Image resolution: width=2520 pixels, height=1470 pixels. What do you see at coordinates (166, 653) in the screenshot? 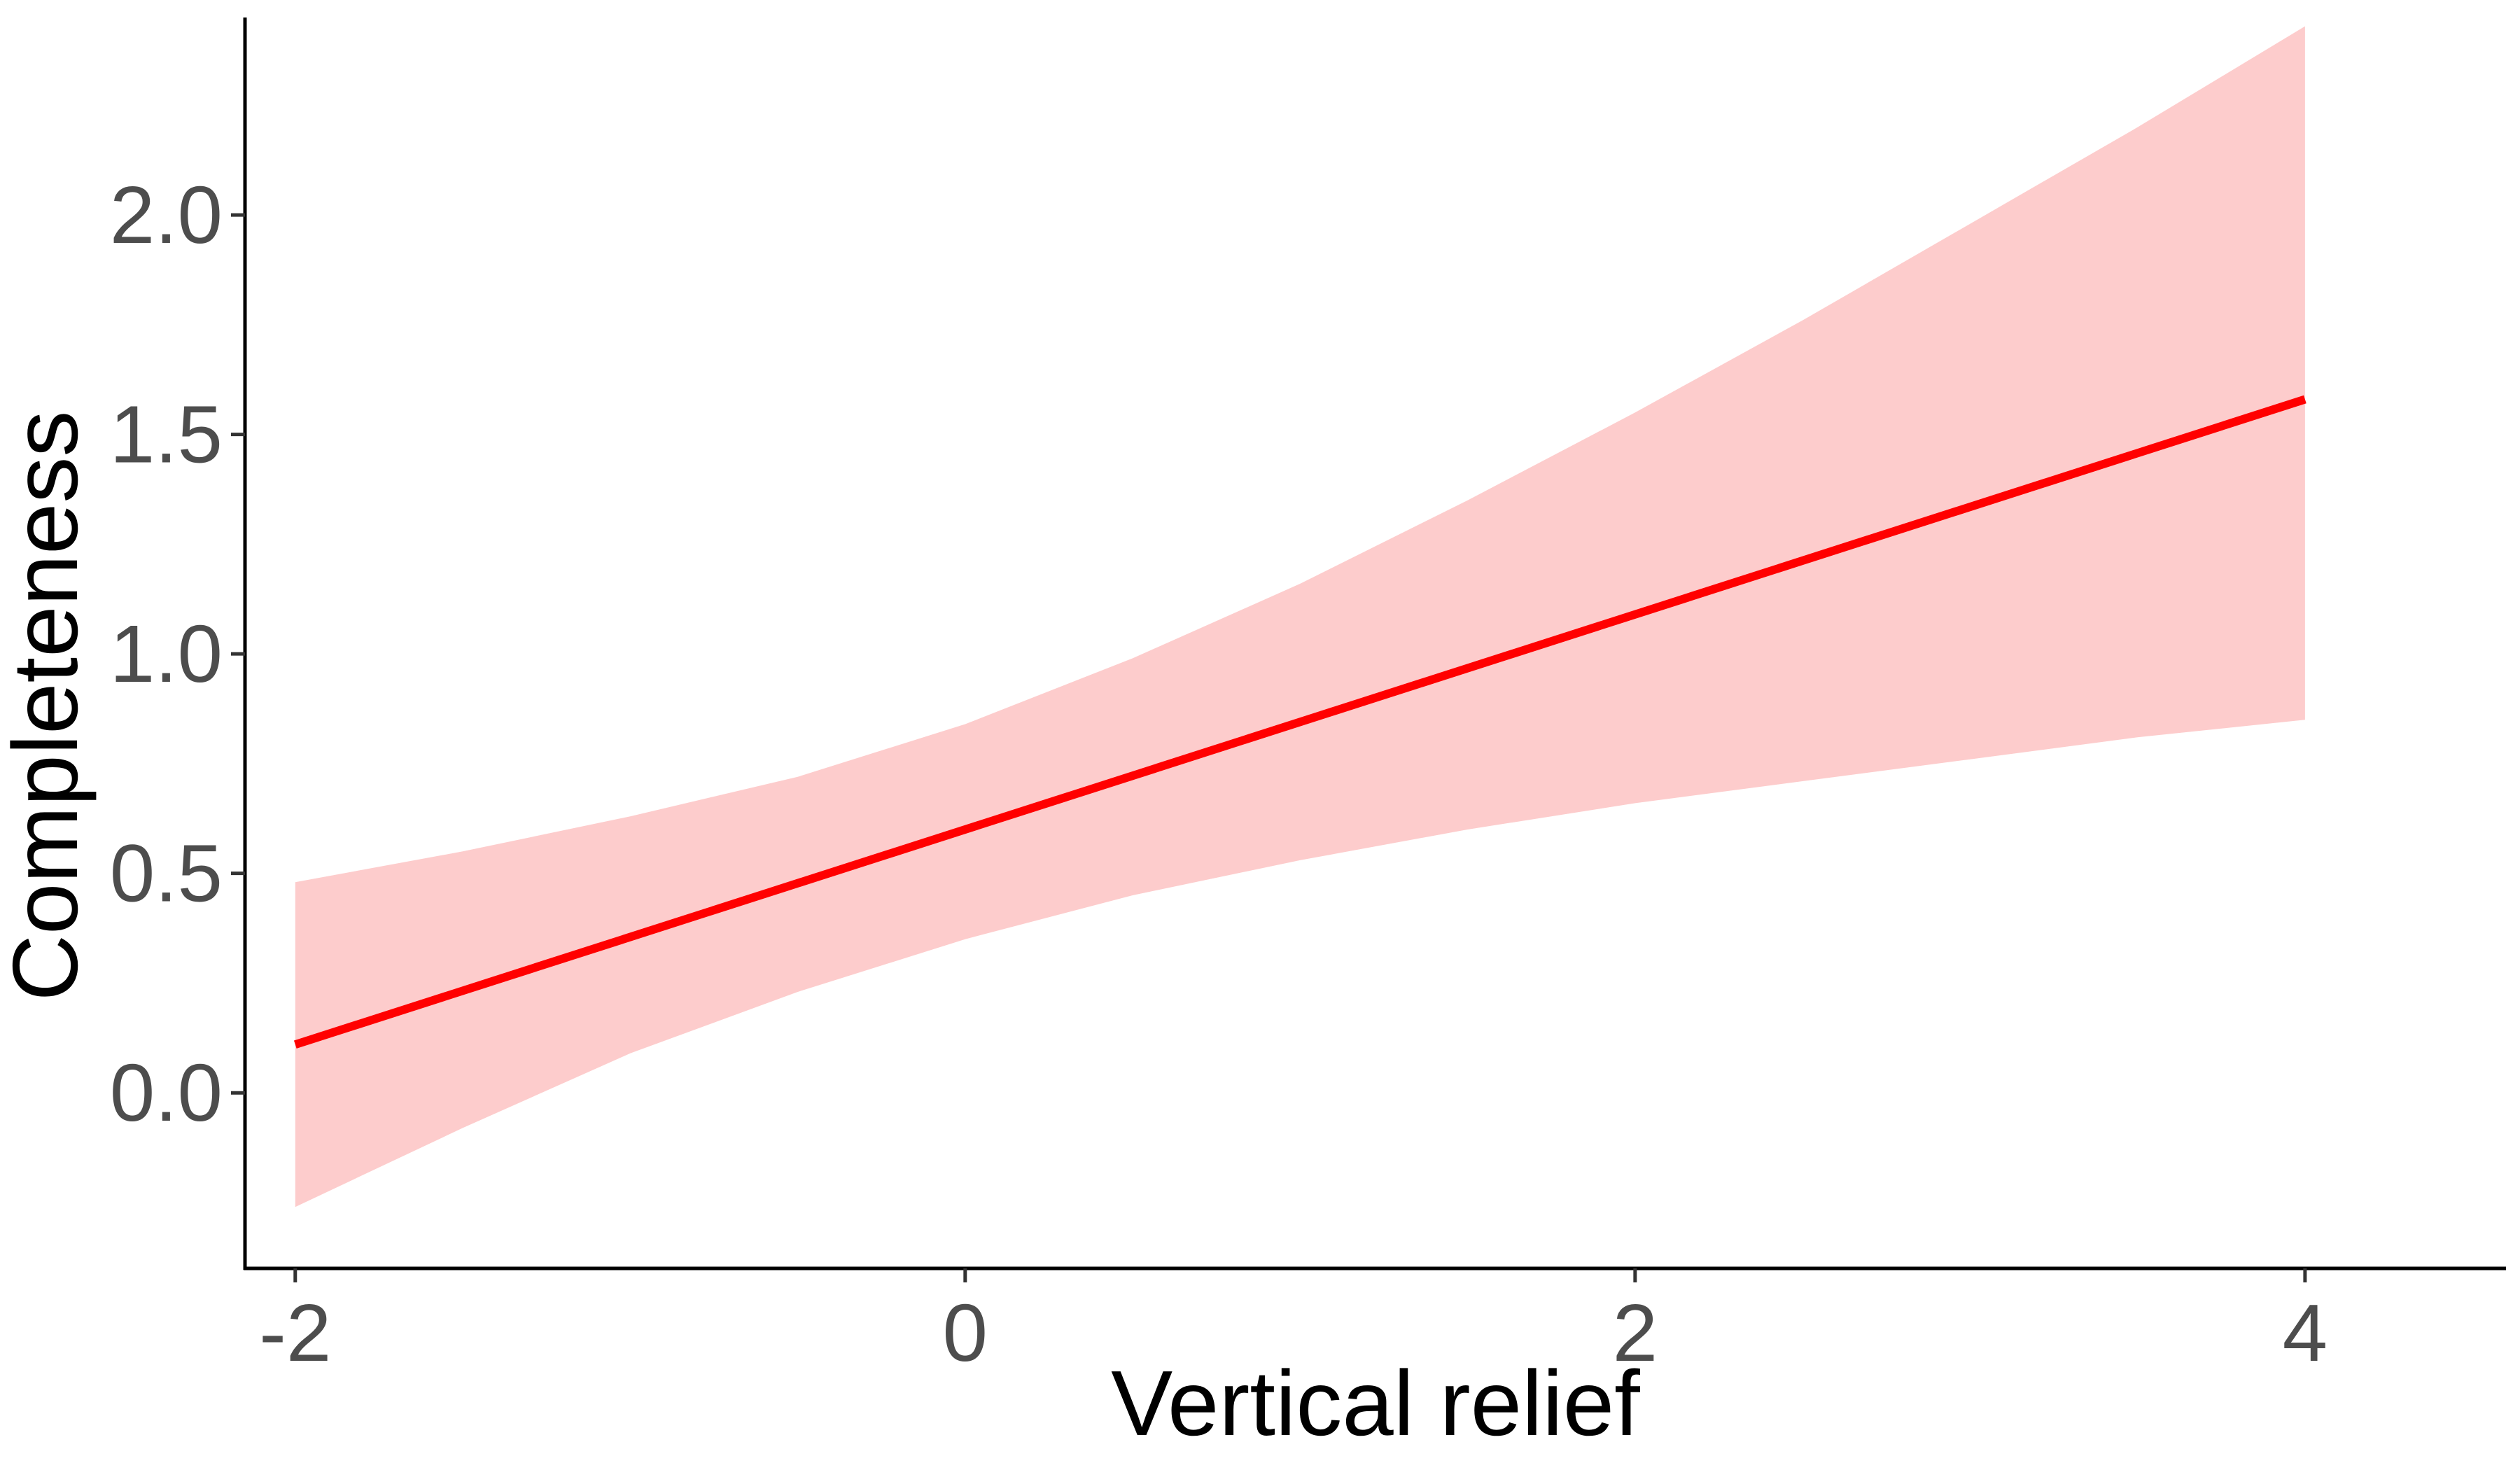
I see `y-tick-label: 1.0` at bounding box center [166, 653].